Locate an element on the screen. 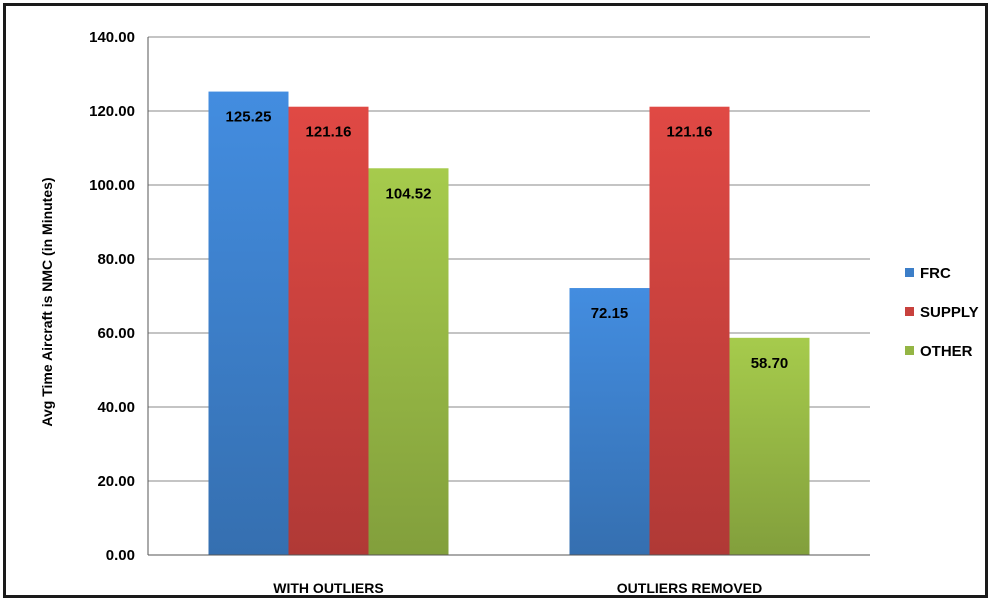 Image resolution: width=995 pixels, height=605 pixels. y-tick-label: 60.00 is located at coordinates (116, 333).